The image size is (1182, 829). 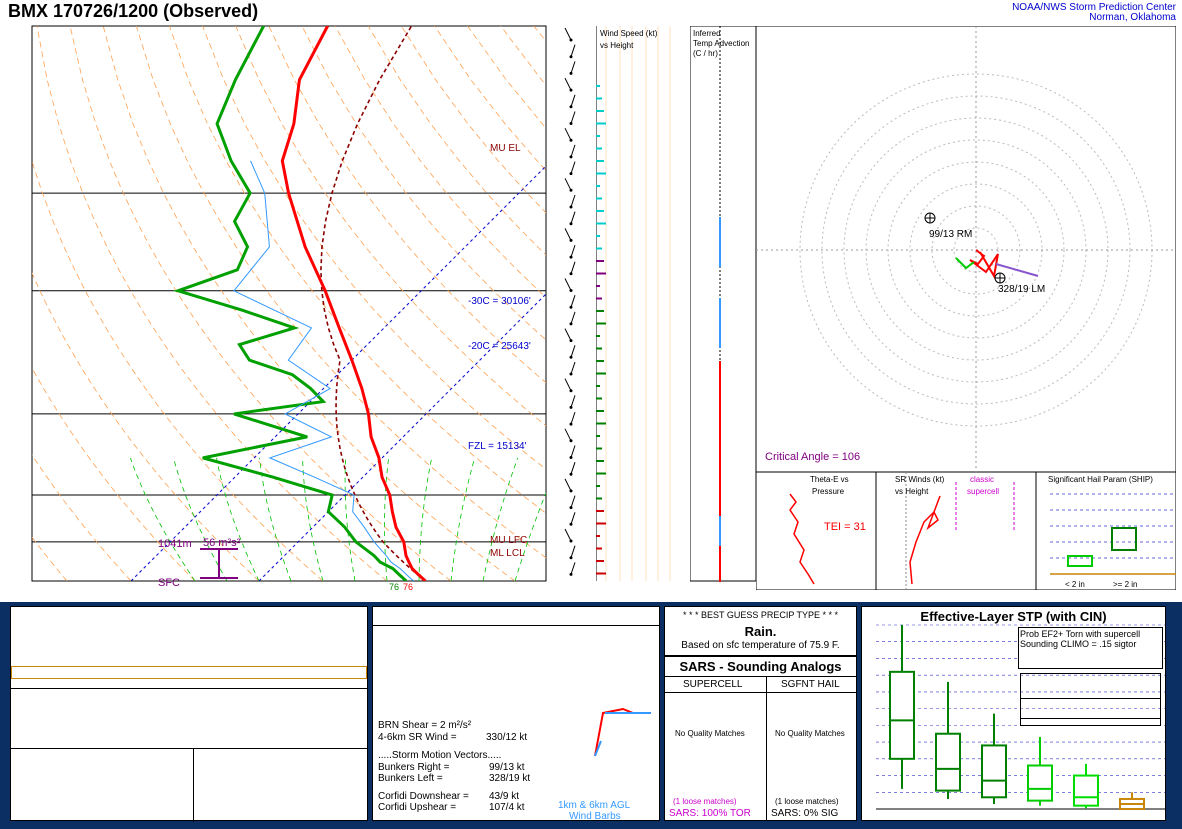 What do you see at coordinates (828, 491) in the screenshot?
I see `theta-e-title2: Pressure` at bounding box center [828, 491].